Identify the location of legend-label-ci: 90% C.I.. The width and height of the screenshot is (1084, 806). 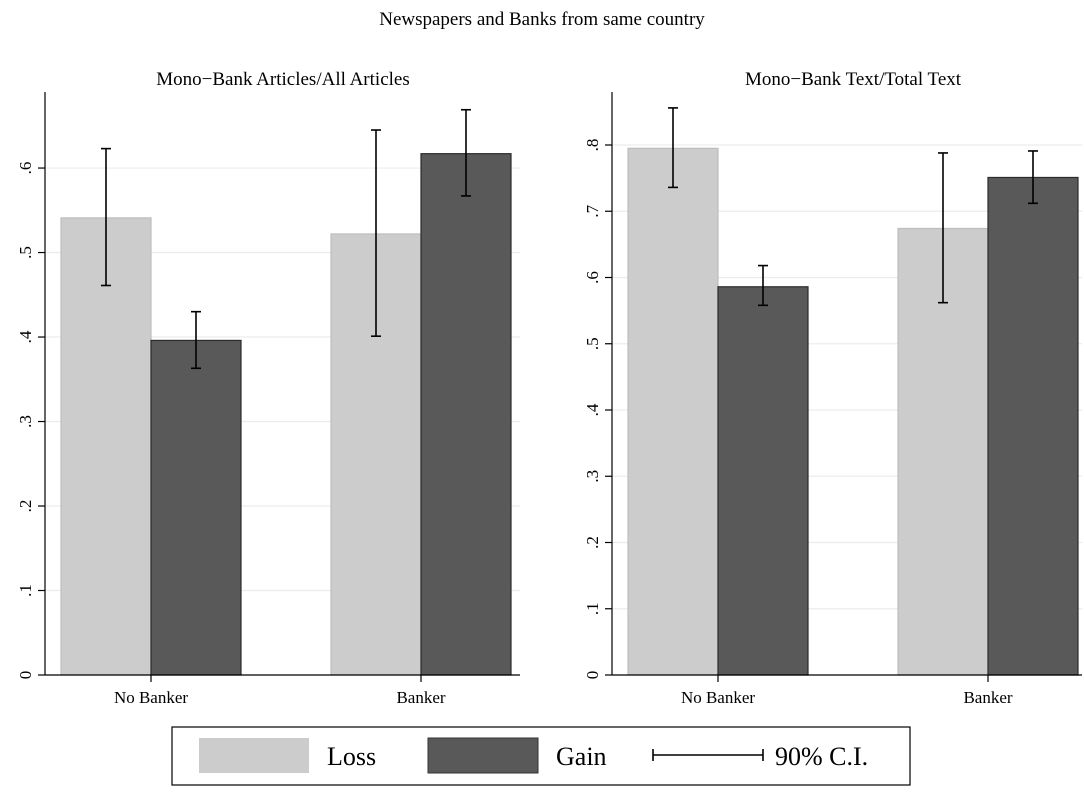
(821, 756).